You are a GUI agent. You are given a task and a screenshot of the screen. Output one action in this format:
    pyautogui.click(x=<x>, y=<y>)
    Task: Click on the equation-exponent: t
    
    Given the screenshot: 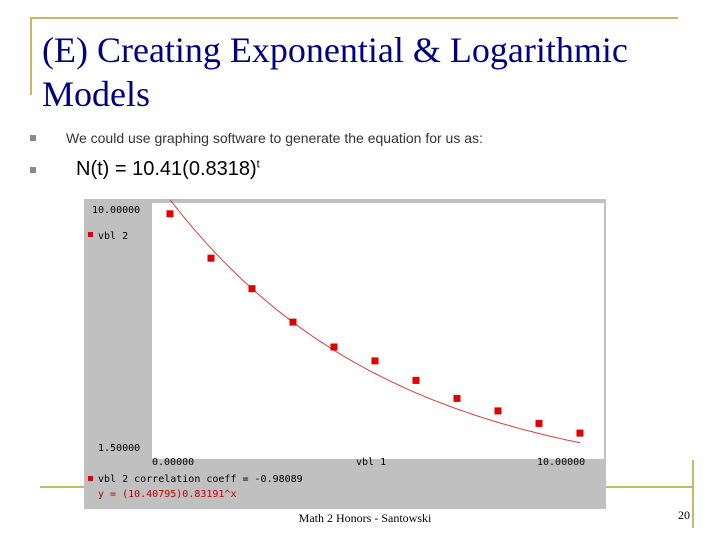 What is the action you would take?
    pyautogui.click(x=258, y=164)
    